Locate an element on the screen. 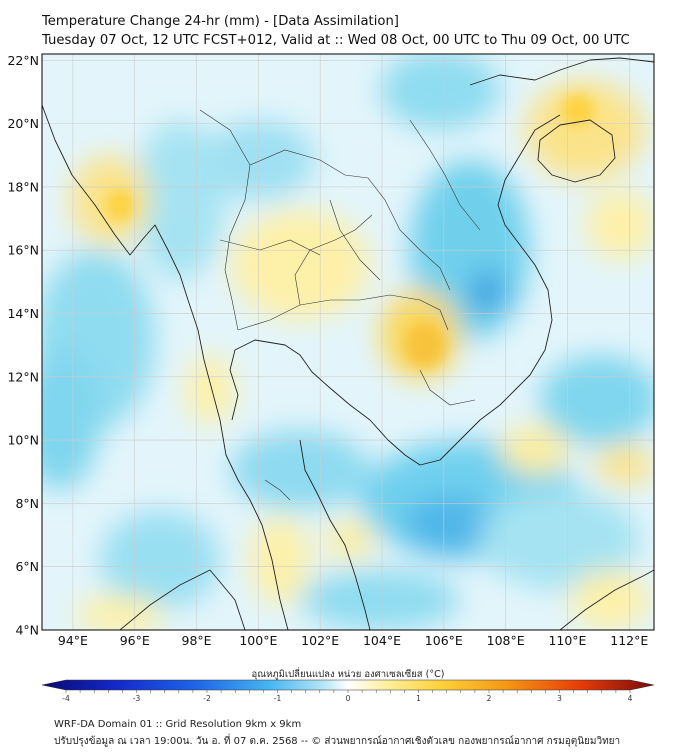 This screenshot has height=756, width=676. lat-tick-label: 22°N is located at coordinates (23, 60).